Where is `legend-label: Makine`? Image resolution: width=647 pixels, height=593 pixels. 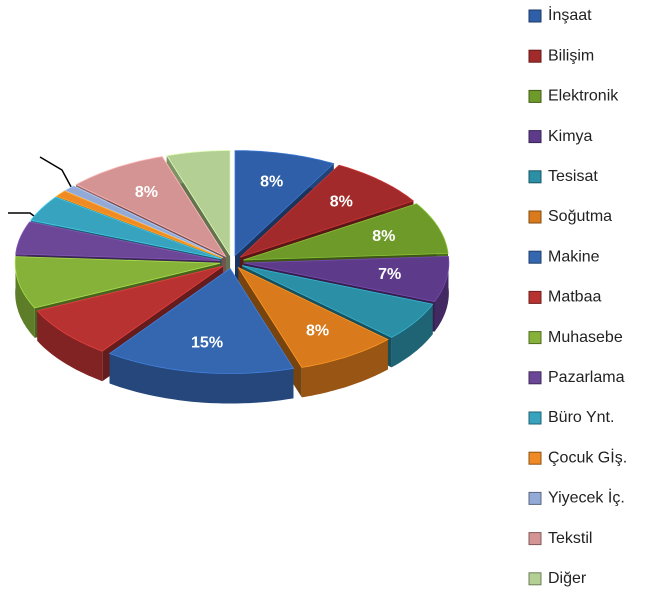
legend-label: Makine is located at coordinates (574, 256).